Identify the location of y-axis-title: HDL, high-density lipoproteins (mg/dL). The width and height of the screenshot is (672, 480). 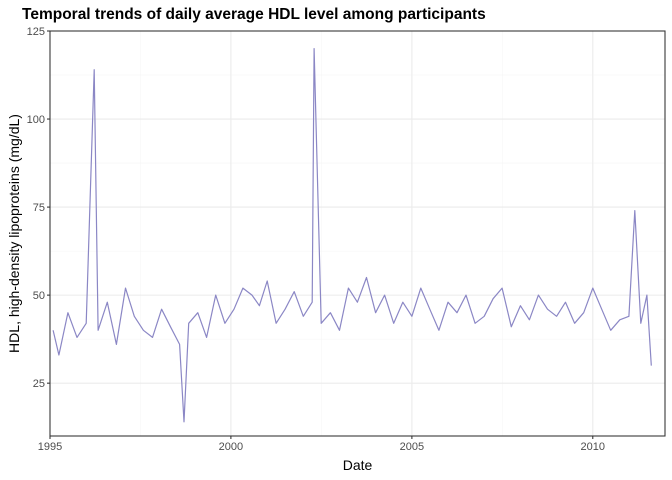
(14, 233).